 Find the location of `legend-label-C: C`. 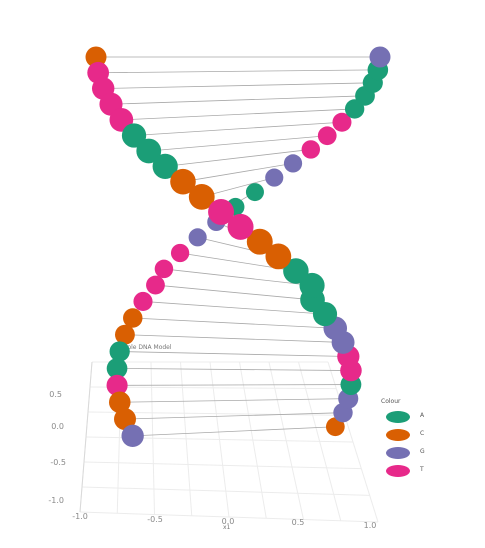

legend-label-C: C is located at coordinates (422, 433).